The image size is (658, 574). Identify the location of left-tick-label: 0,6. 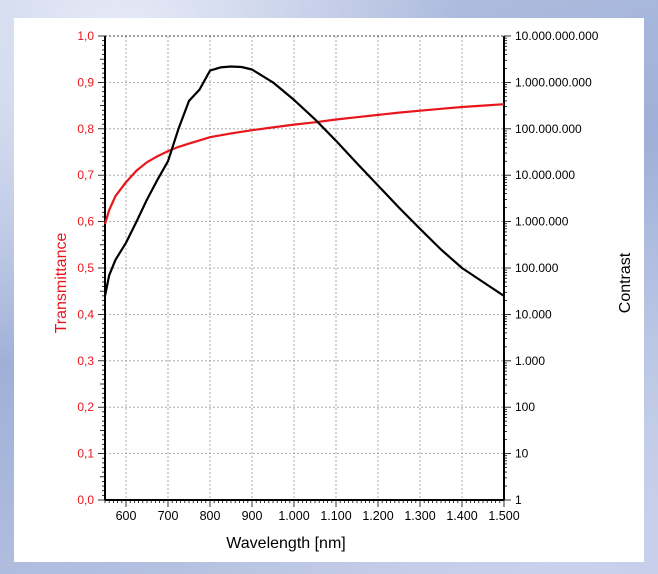
(85, 222).